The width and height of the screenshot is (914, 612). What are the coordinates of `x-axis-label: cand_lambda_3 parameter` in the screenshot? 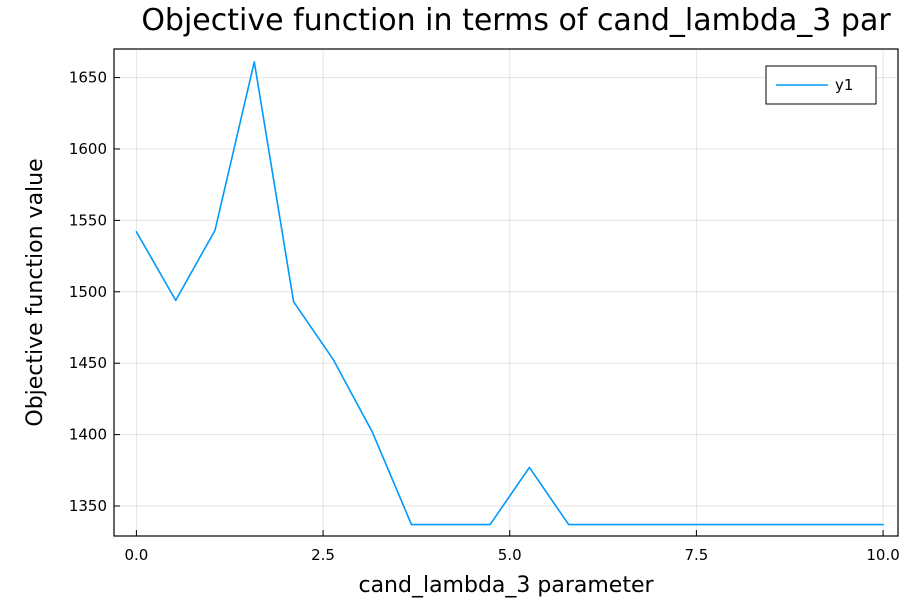 It's located at (506, 585).